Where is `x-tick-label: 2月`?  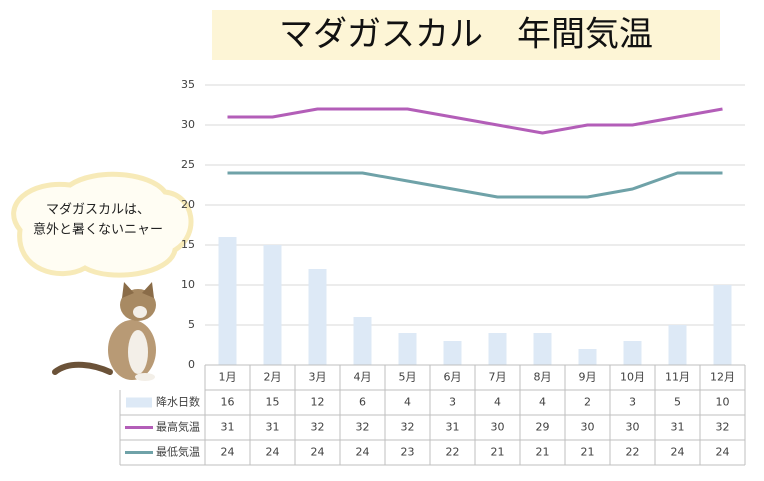
x-tick-label: 2月 is located at coordinates (273, 377).